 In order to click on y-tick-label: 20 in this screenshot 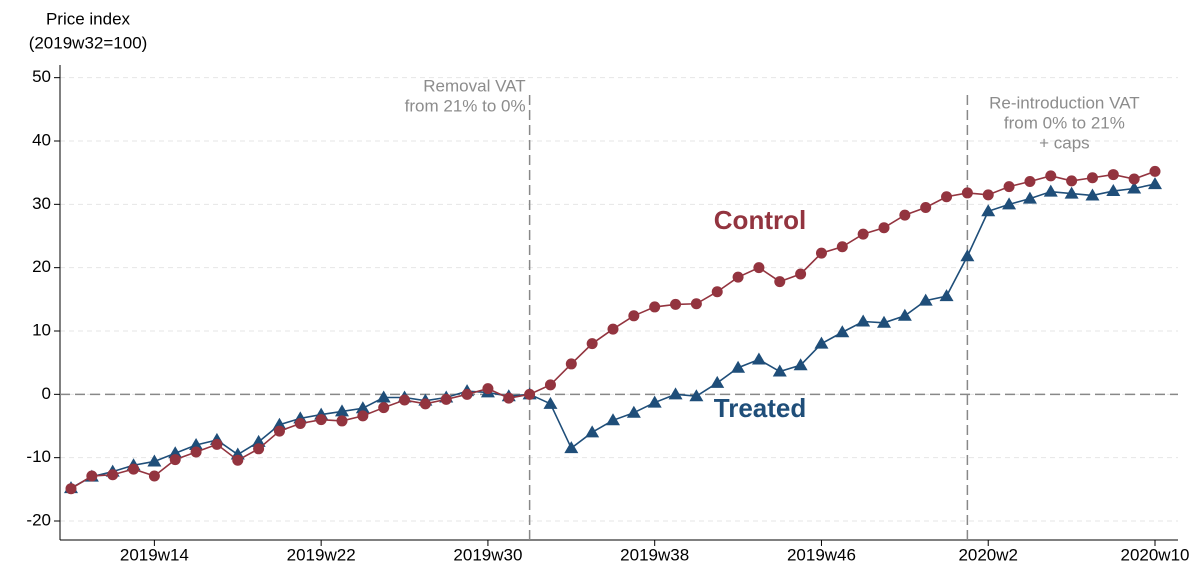, I will do `click(41, 266)`.